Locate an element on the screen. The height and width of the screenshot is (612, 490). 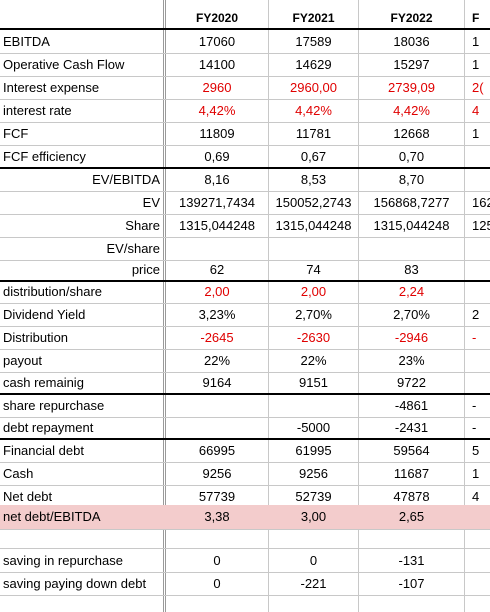
cell-value: 9151 is located at coordinates (313, 382).